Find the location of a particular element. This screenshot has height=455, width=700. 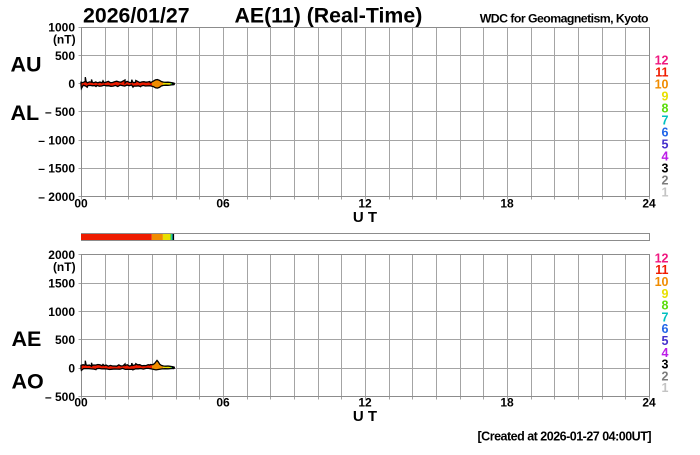

svg-text: 1500 is located at coordinates (61, 283).